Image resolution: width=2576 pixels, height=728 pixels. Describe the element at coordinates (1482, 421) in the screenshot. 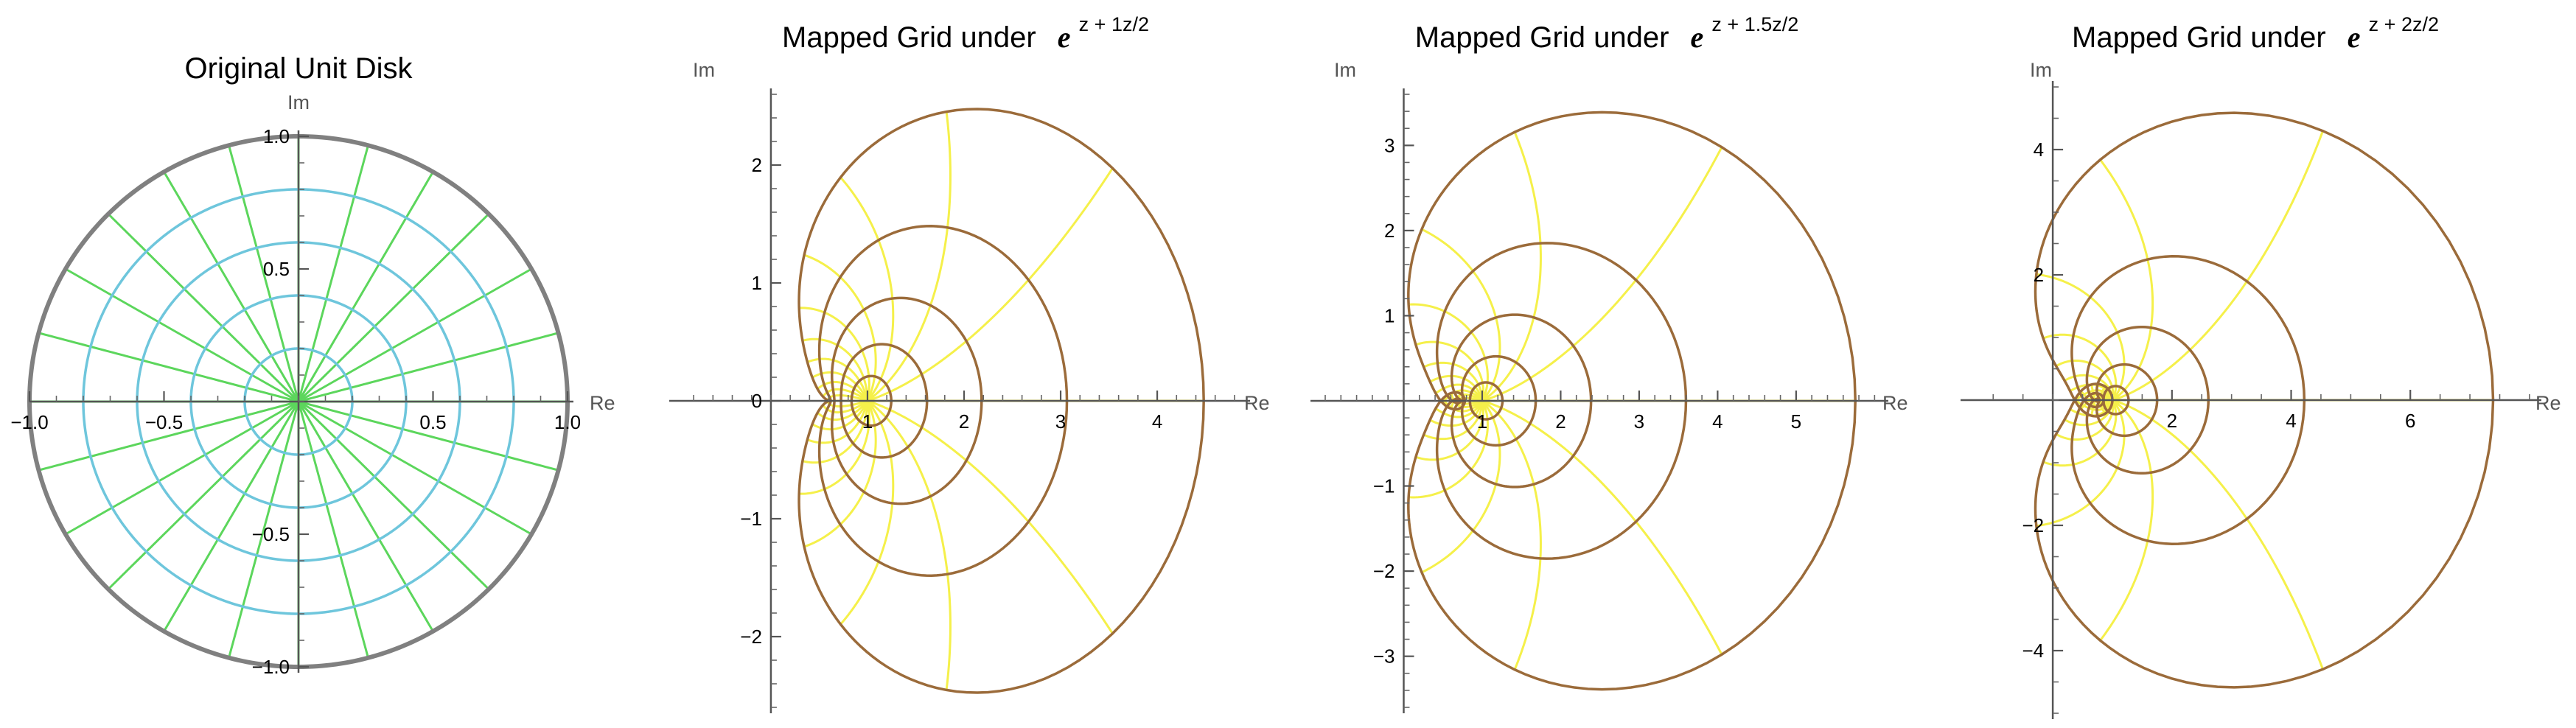

I see `x-tick-label: 1` at that location.